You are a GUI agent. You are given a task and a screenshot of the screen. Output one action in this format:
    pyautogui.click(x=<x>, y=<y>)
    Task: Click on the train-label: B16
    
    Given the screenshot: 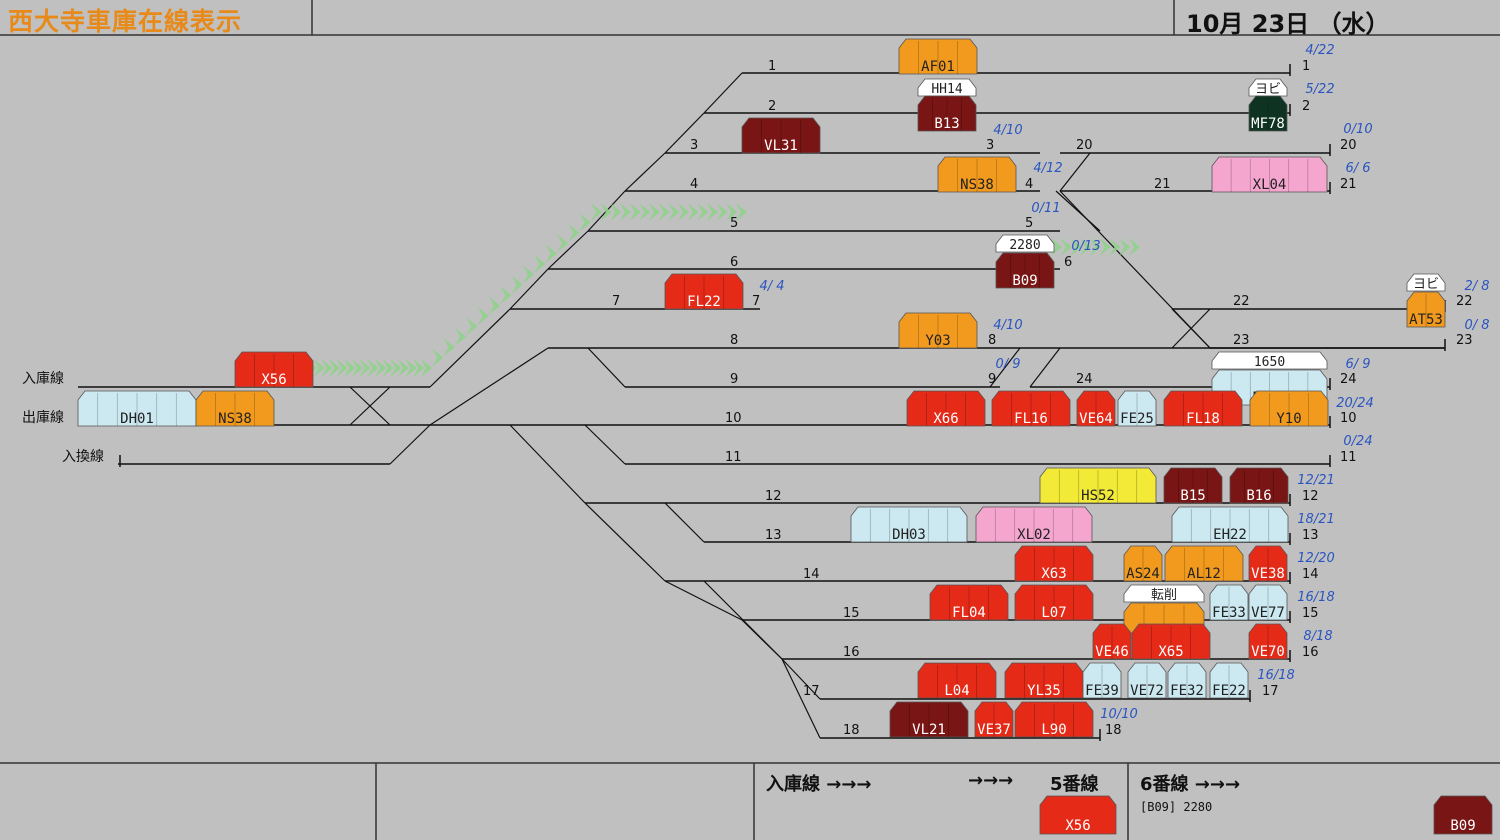 What is the action you would take?
    pyautogui.click(x=1258, y=496)
    